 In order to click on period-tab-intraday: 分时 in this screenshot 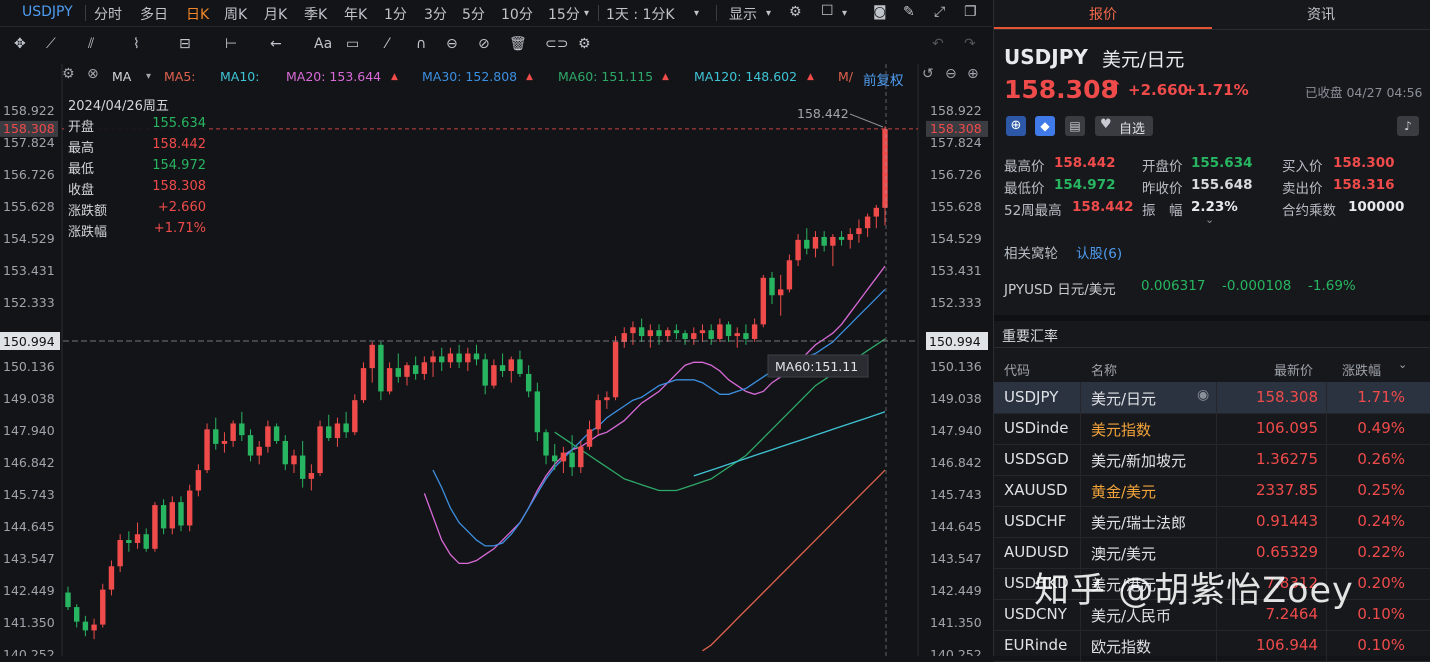, I will do `click(108, 15)`.